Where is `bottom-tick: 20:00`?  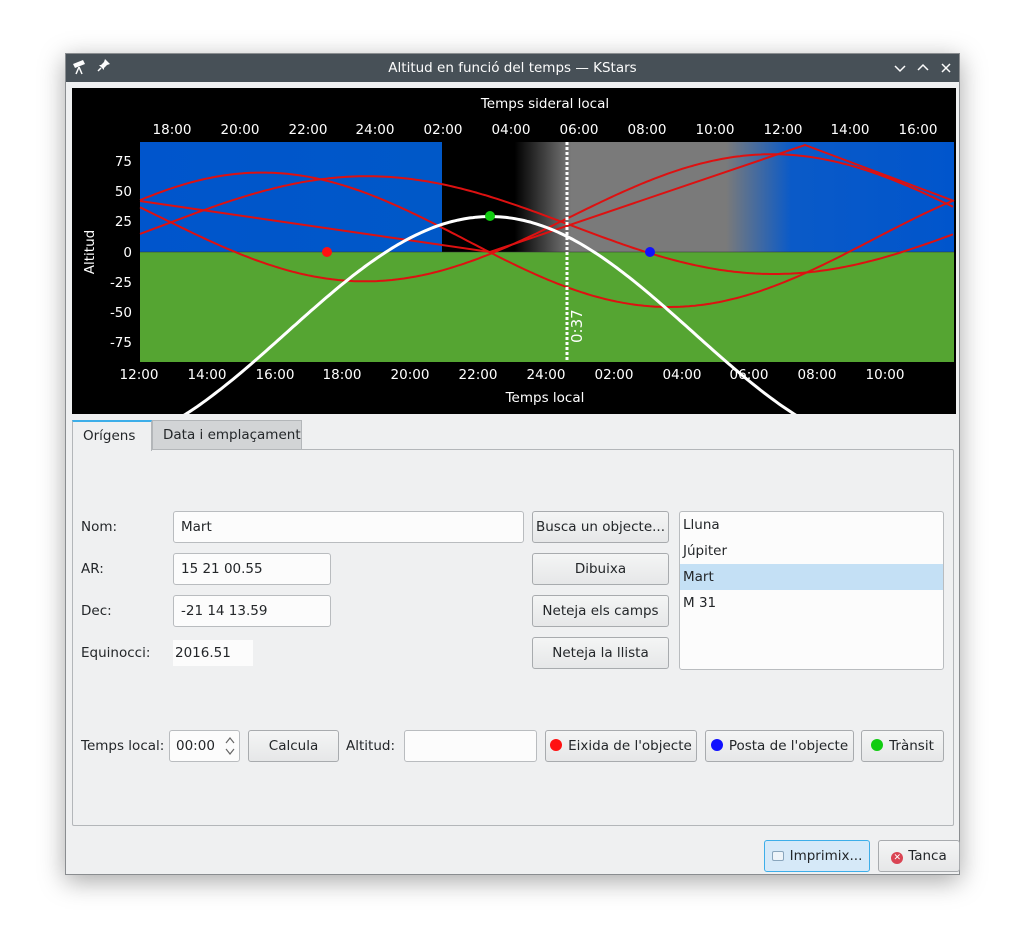 bottom-tick: 20:00 is located at coordinates (410, 375).